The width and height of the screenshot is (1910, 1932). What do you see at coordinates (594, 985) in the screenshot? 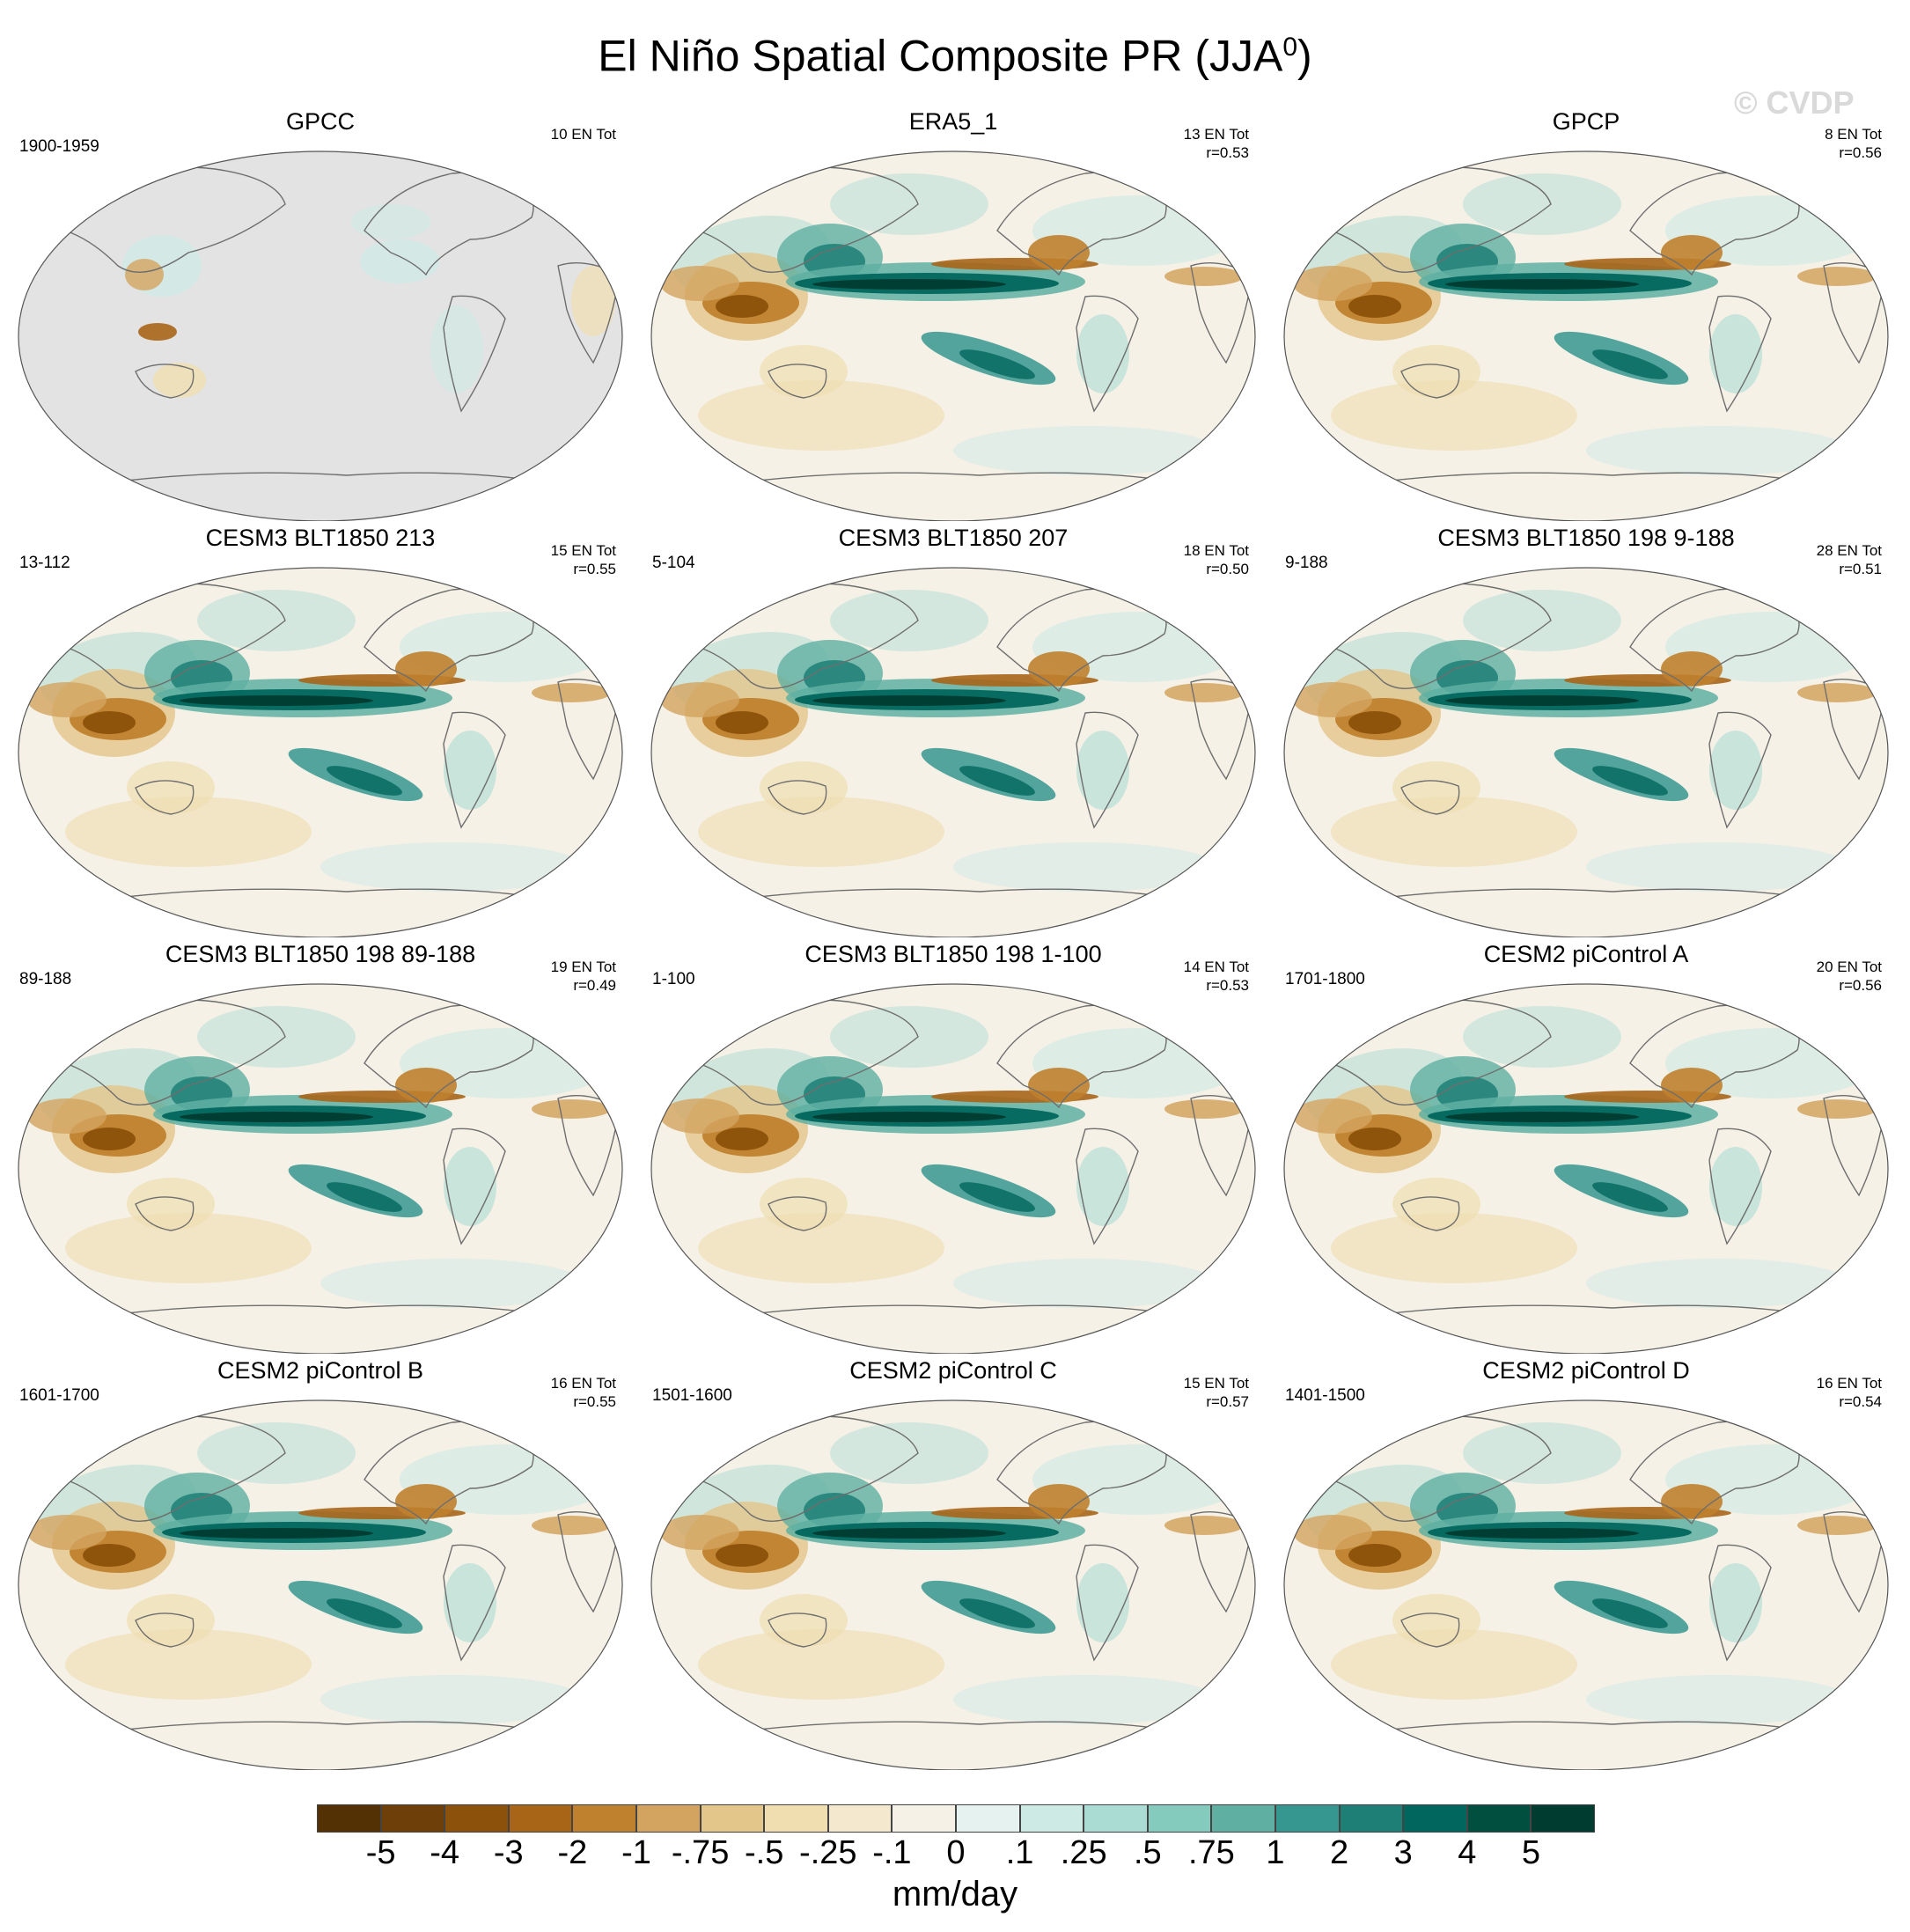
I see `pattern-correlation: r=0.49` at bounding box center [594, 985].